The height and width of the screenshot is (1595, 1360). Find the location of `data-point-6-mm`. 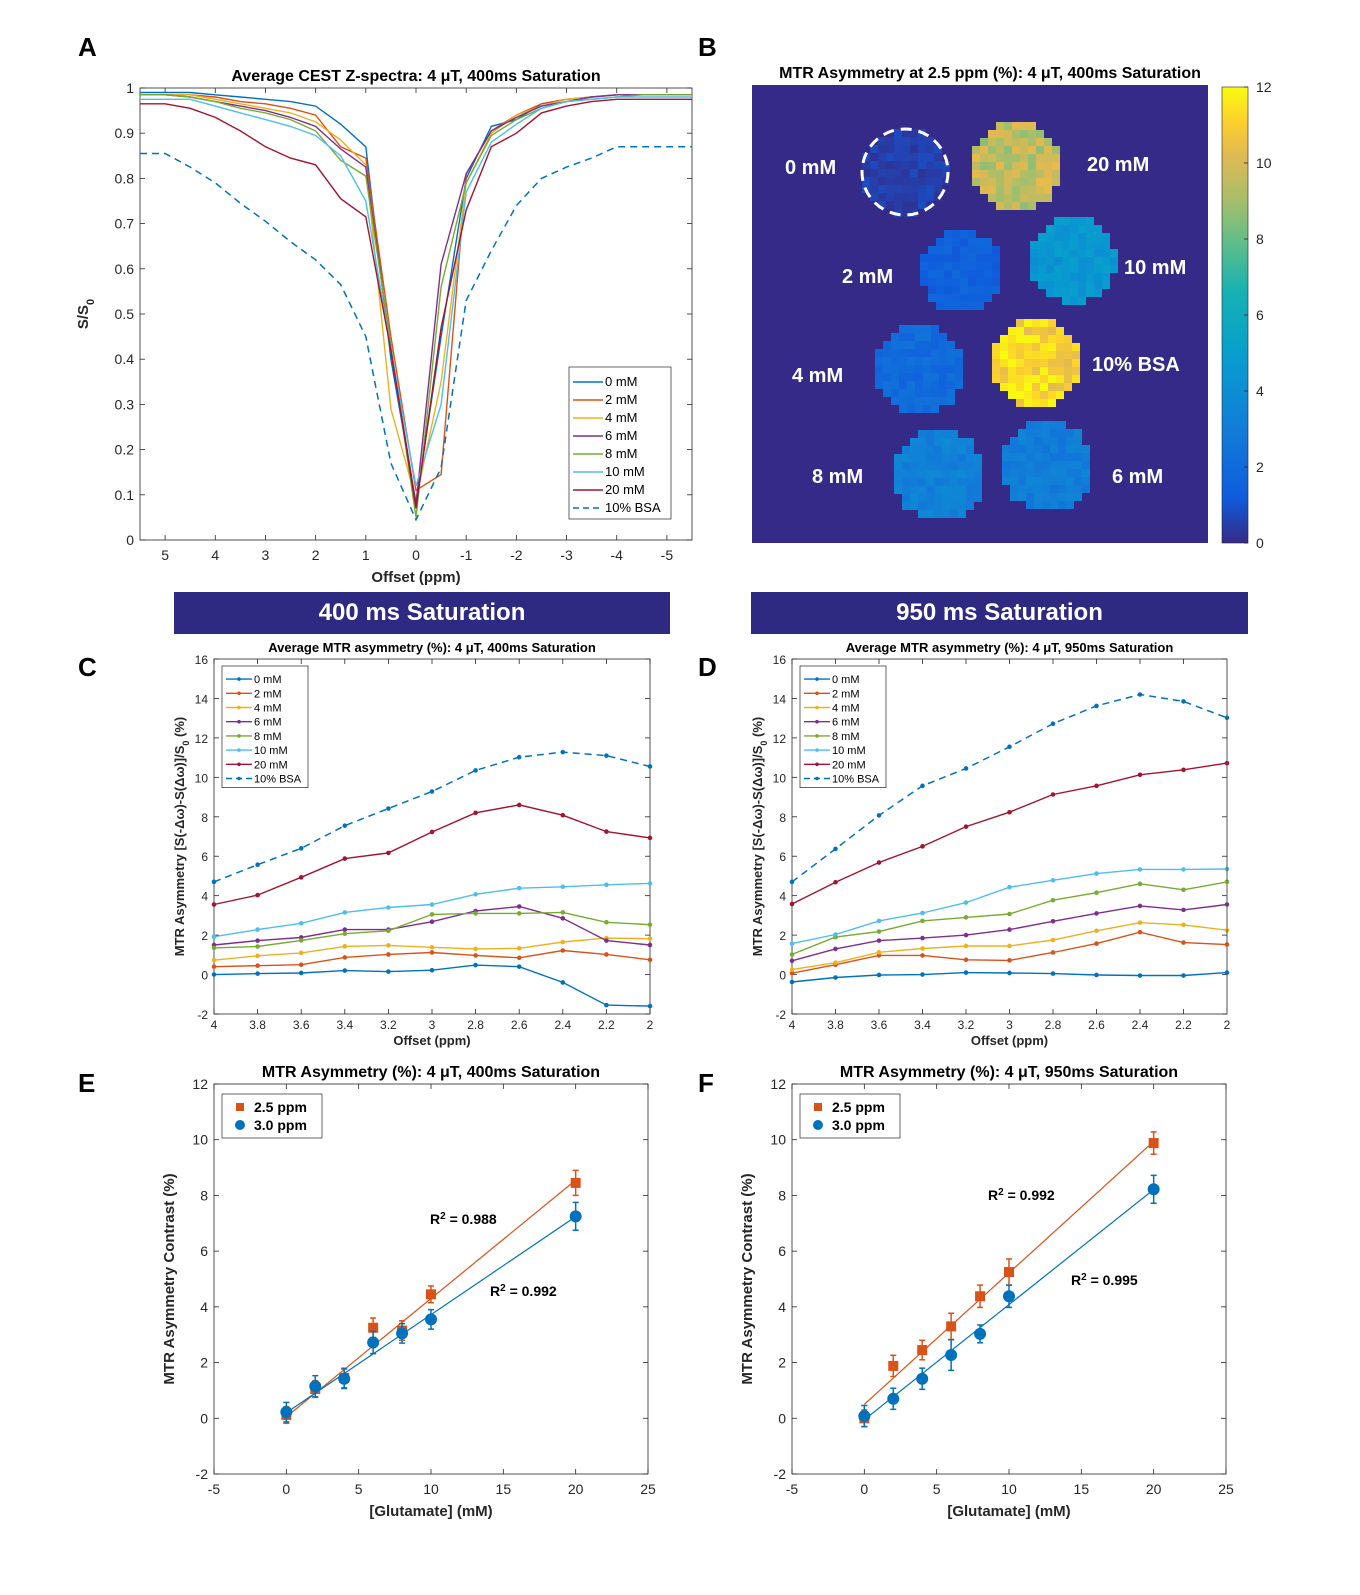

data-point-6-mm is located at coordinates (792, 961).